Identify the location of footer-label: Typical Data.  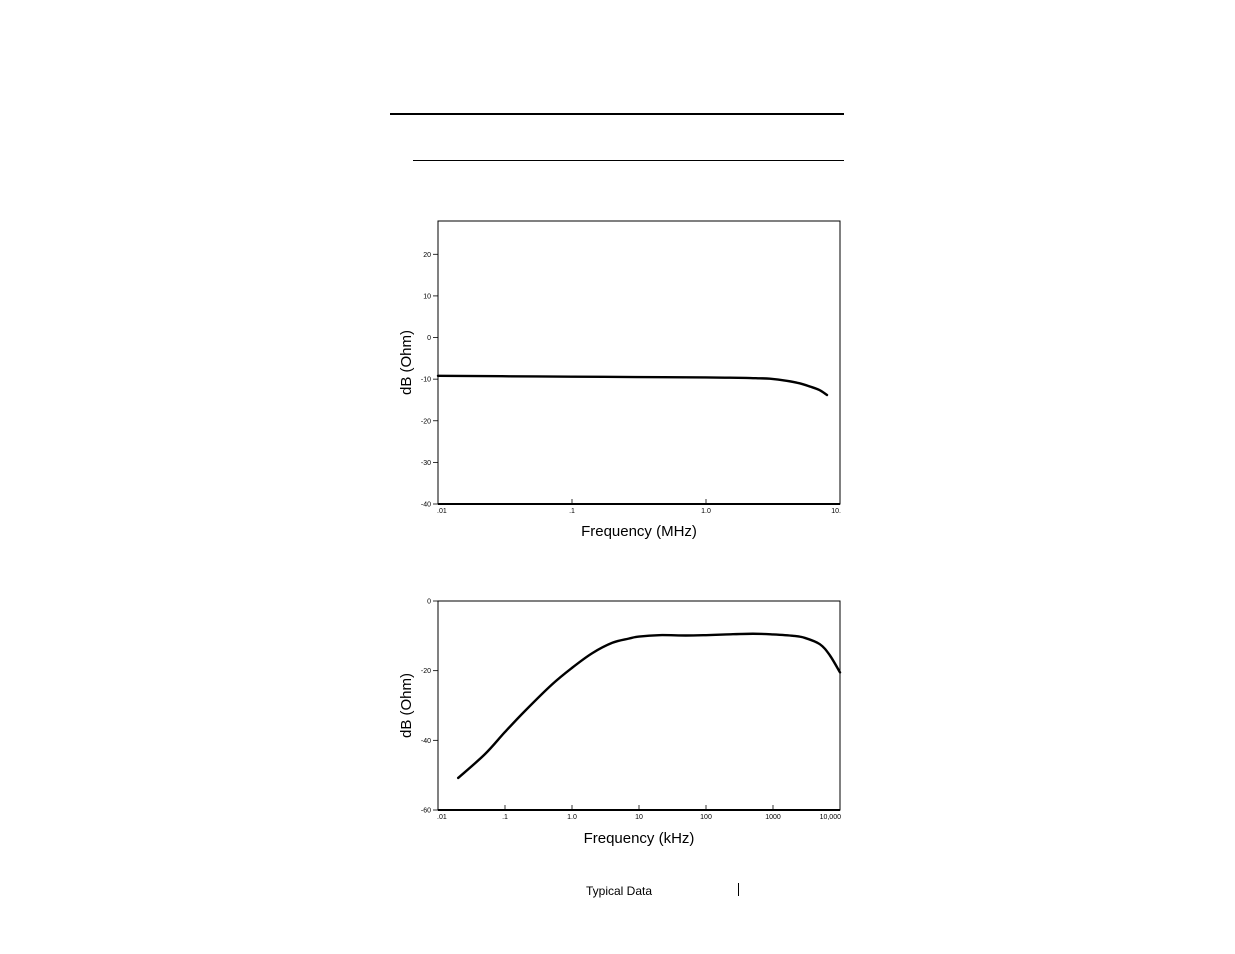
(619, 891).